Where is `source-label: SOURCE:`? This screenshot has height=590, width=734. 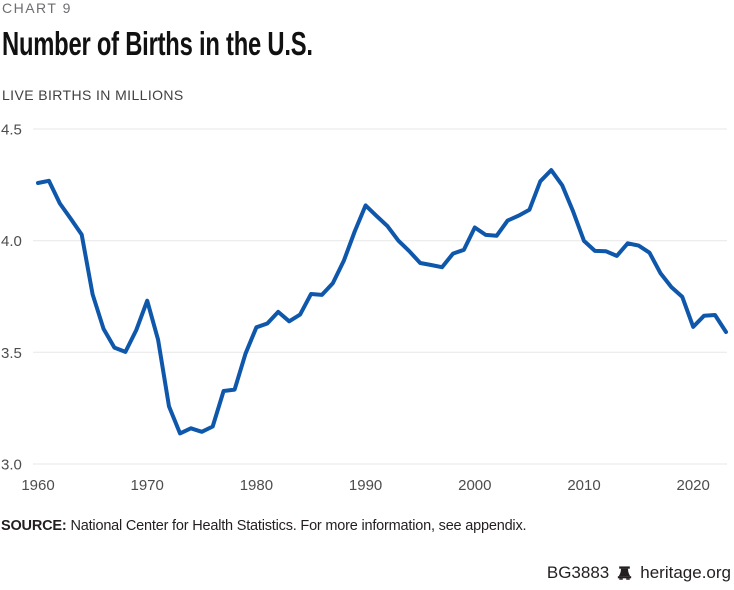
source-label: SOURCE: is located at coordinates (34, 526).